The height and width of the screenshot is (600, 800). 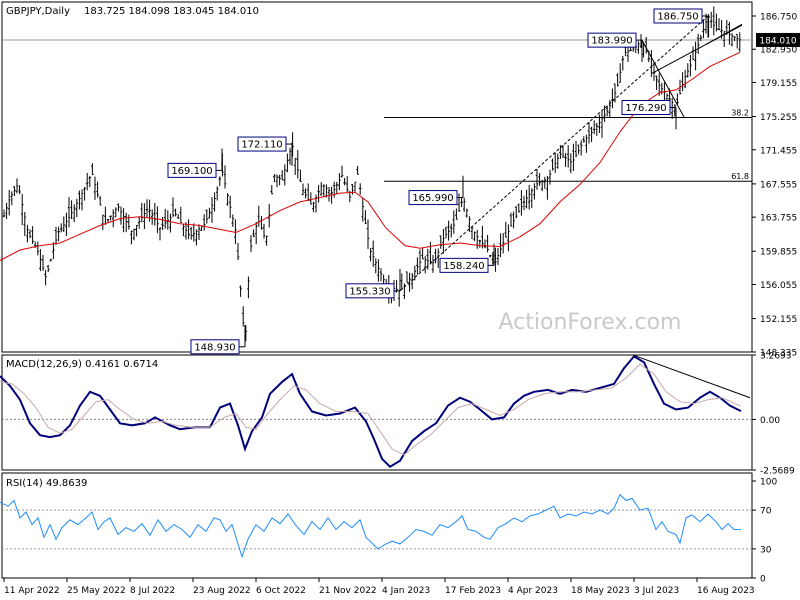 What do you see at coordinates (32, 591) in the screenshot?
I see `date-tick-label: 11 Apr 2022` at bounding box center [32, 591].